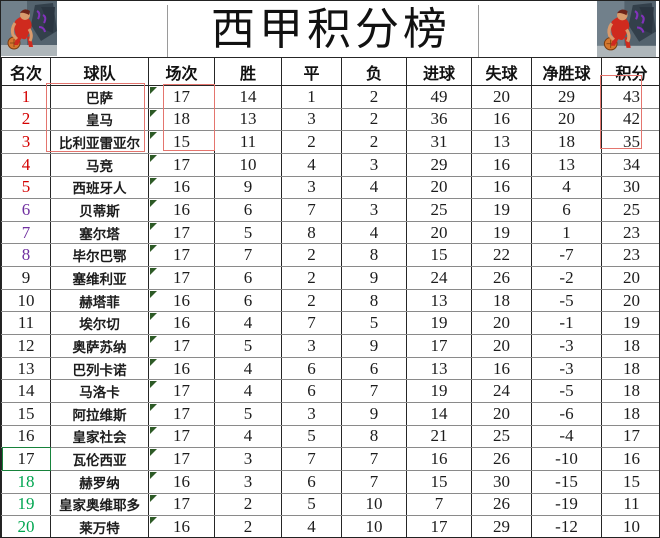  Describe the element at coordinates (566, 436) in the screenshot. I see `goal_diff-cell: -4` at that location.